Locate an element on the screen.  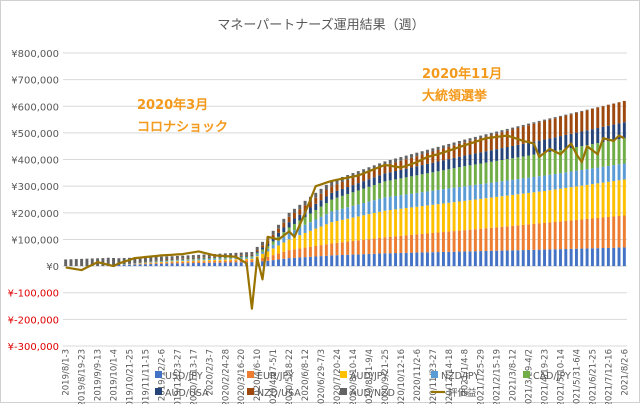
annotation-corona-line1: 2020年3月 is located at coordinates (182, 106).